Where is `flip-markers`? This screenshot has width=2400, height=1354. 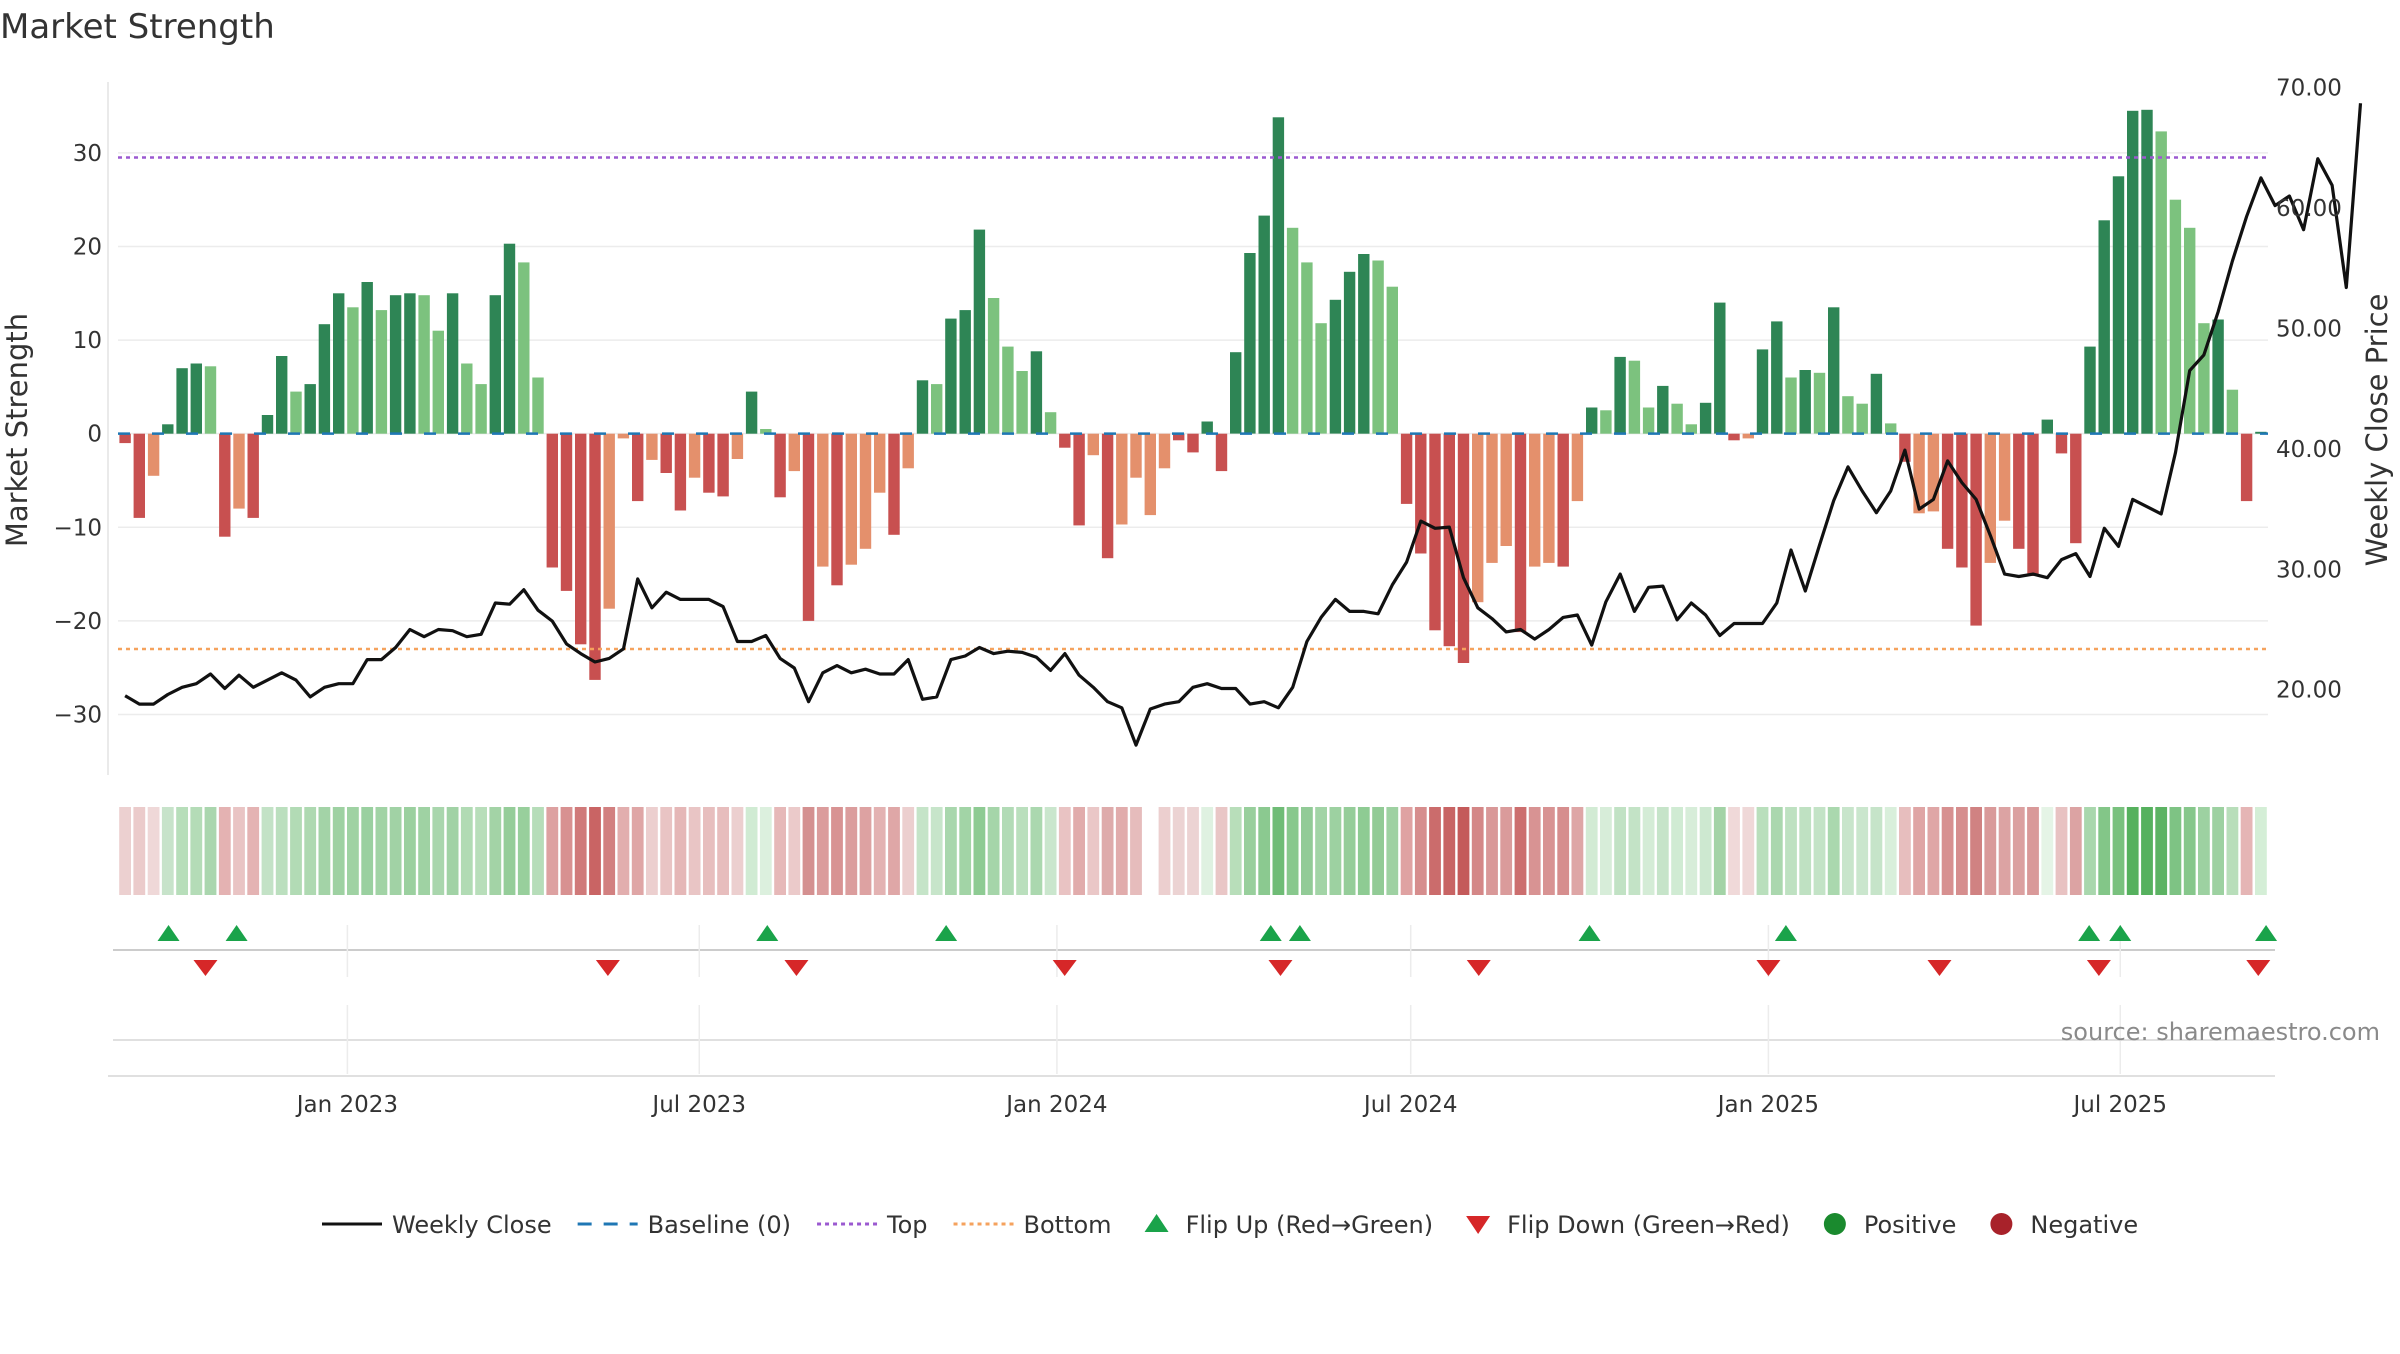
flip-markers is located at coordinates (1195, 951).